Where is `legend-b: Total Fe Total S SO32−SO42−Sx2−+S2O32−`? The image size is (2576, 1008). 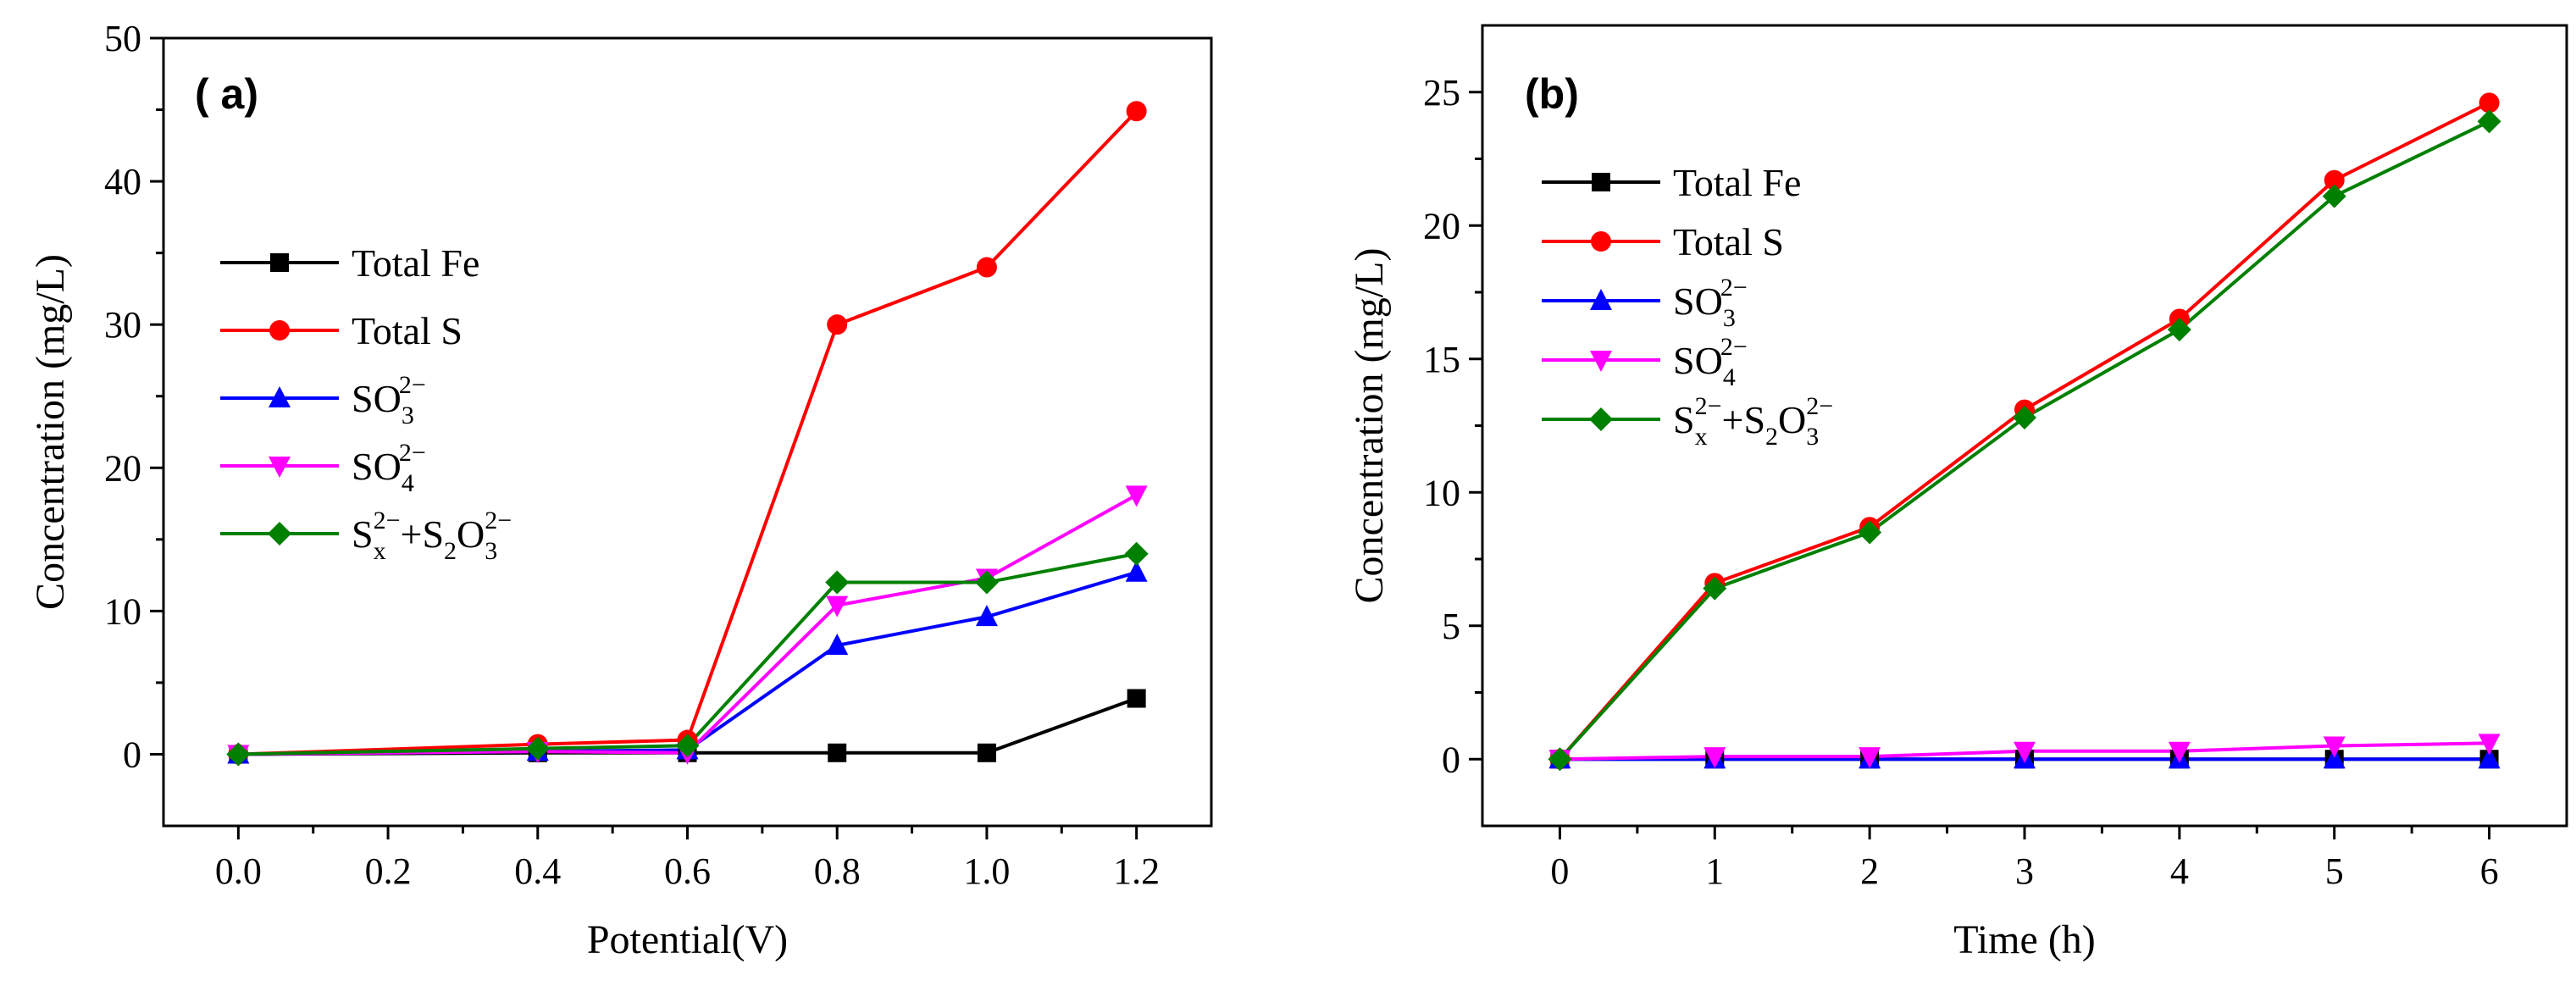 legend-b: Total Fe Total S SO32−SO42−Sx2−+S2O32− is located at coordinates (1687, 306).